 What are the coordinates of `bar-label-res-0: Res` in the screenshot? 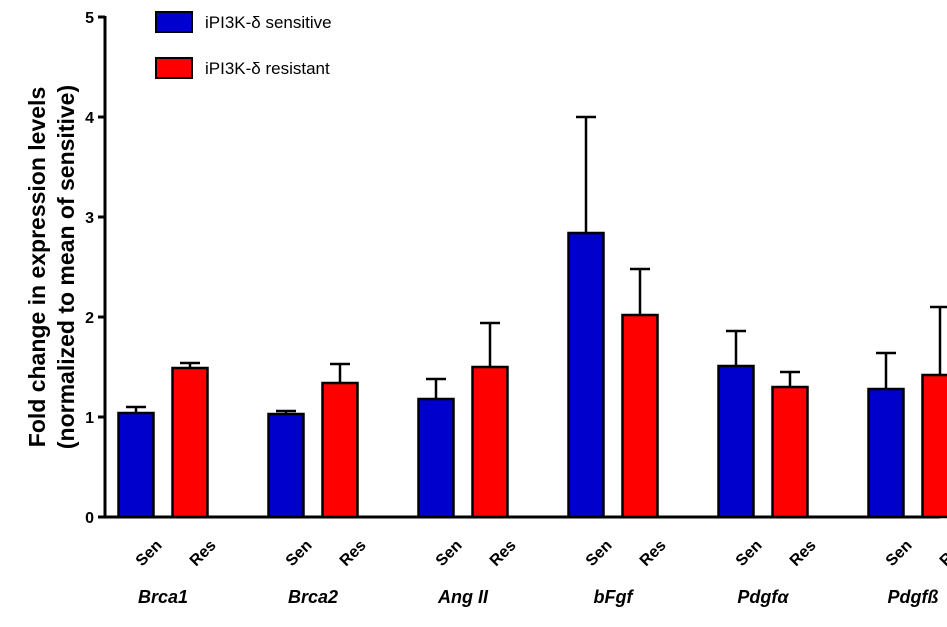 It's located at (203, 553).